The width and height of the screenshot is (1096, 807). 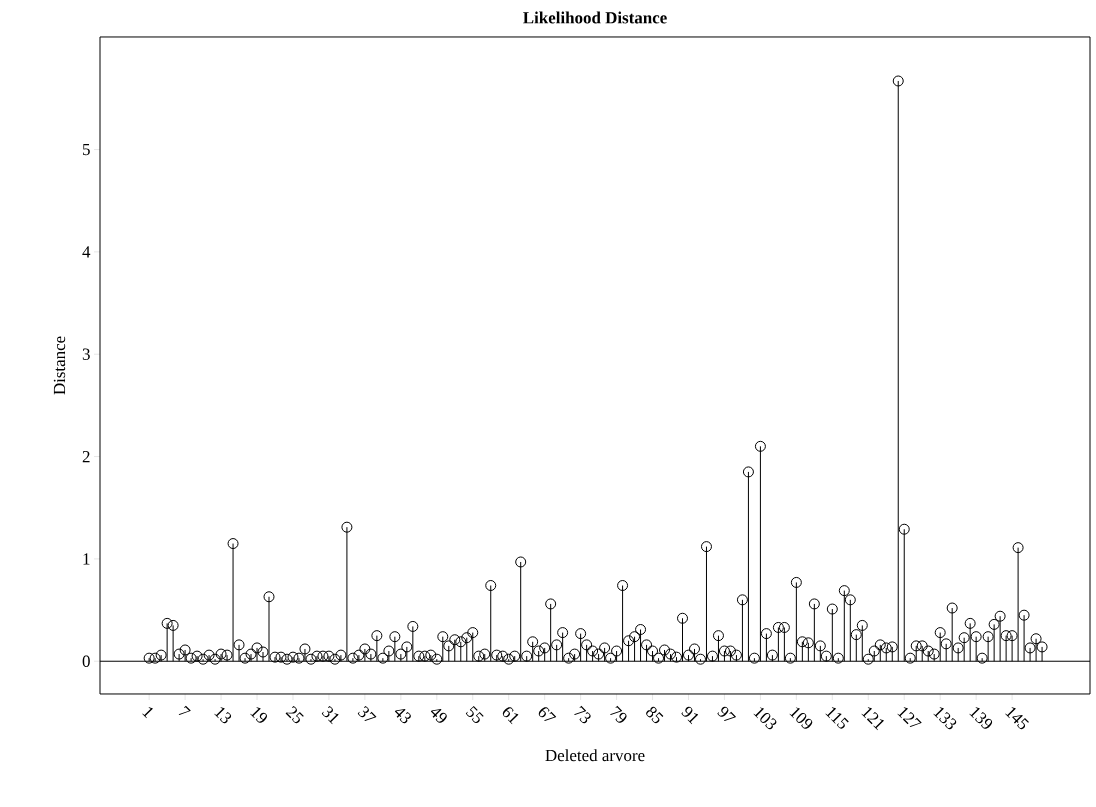 I want to click on y-axis-title: Distance, so click(x=59, y=365).